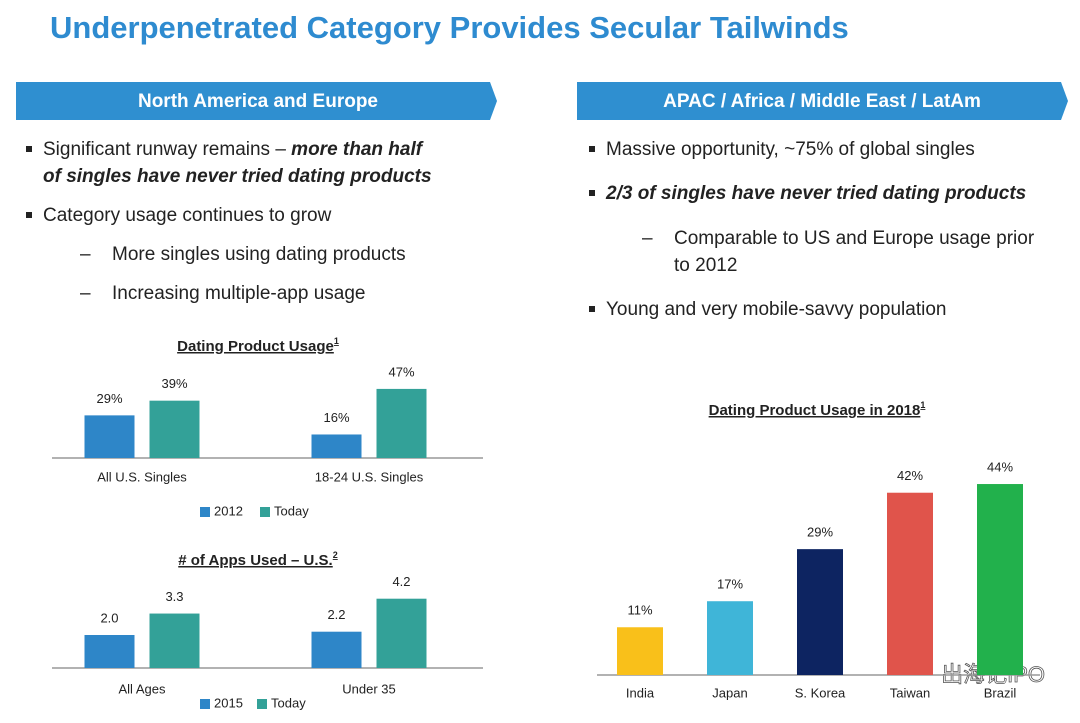 This screenshot has width=1080, height=723. What do you see at coordinates (1000, 692) in the screenshot?
I see `x-tick-label: Brazil` at bounding box center [1000, 692].